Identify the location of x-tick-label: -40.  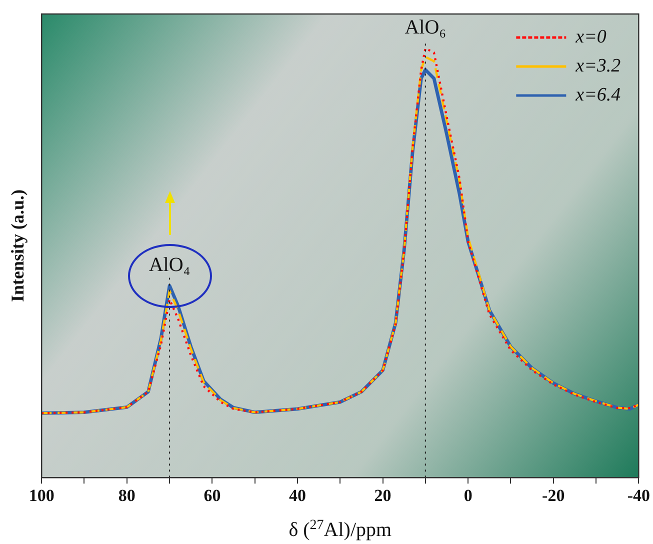
(638, 496).